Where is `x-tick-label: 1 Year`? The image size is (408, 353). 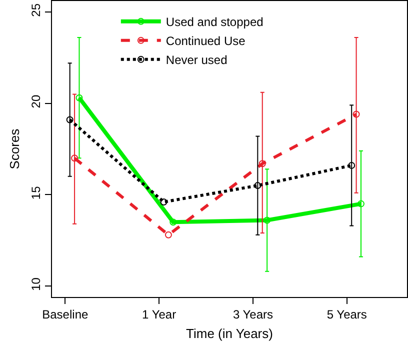
x-tick-label: 1 Year is located at coordinates (159, 314).